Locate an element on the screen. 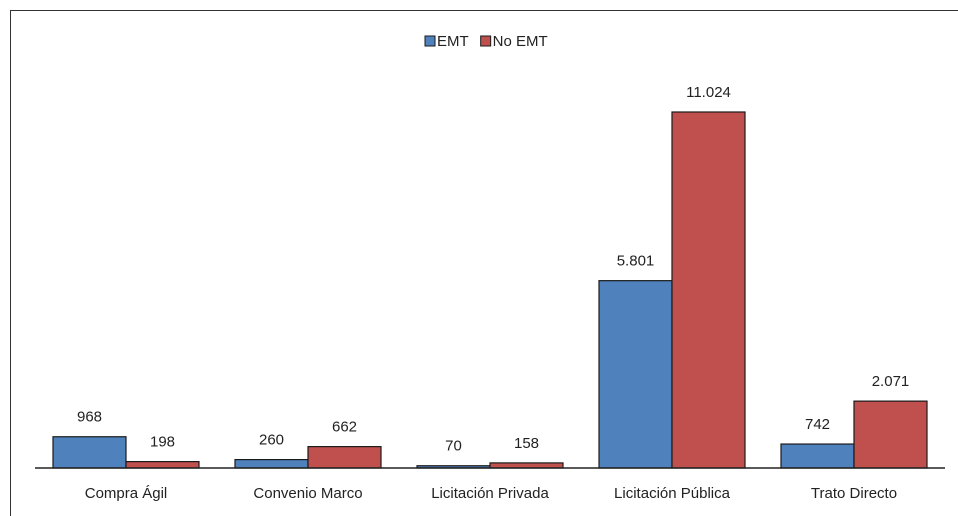 This screenshot has height=516, width=958. x-tick-label: Licitación Privada is located at coordinates (490, 493).